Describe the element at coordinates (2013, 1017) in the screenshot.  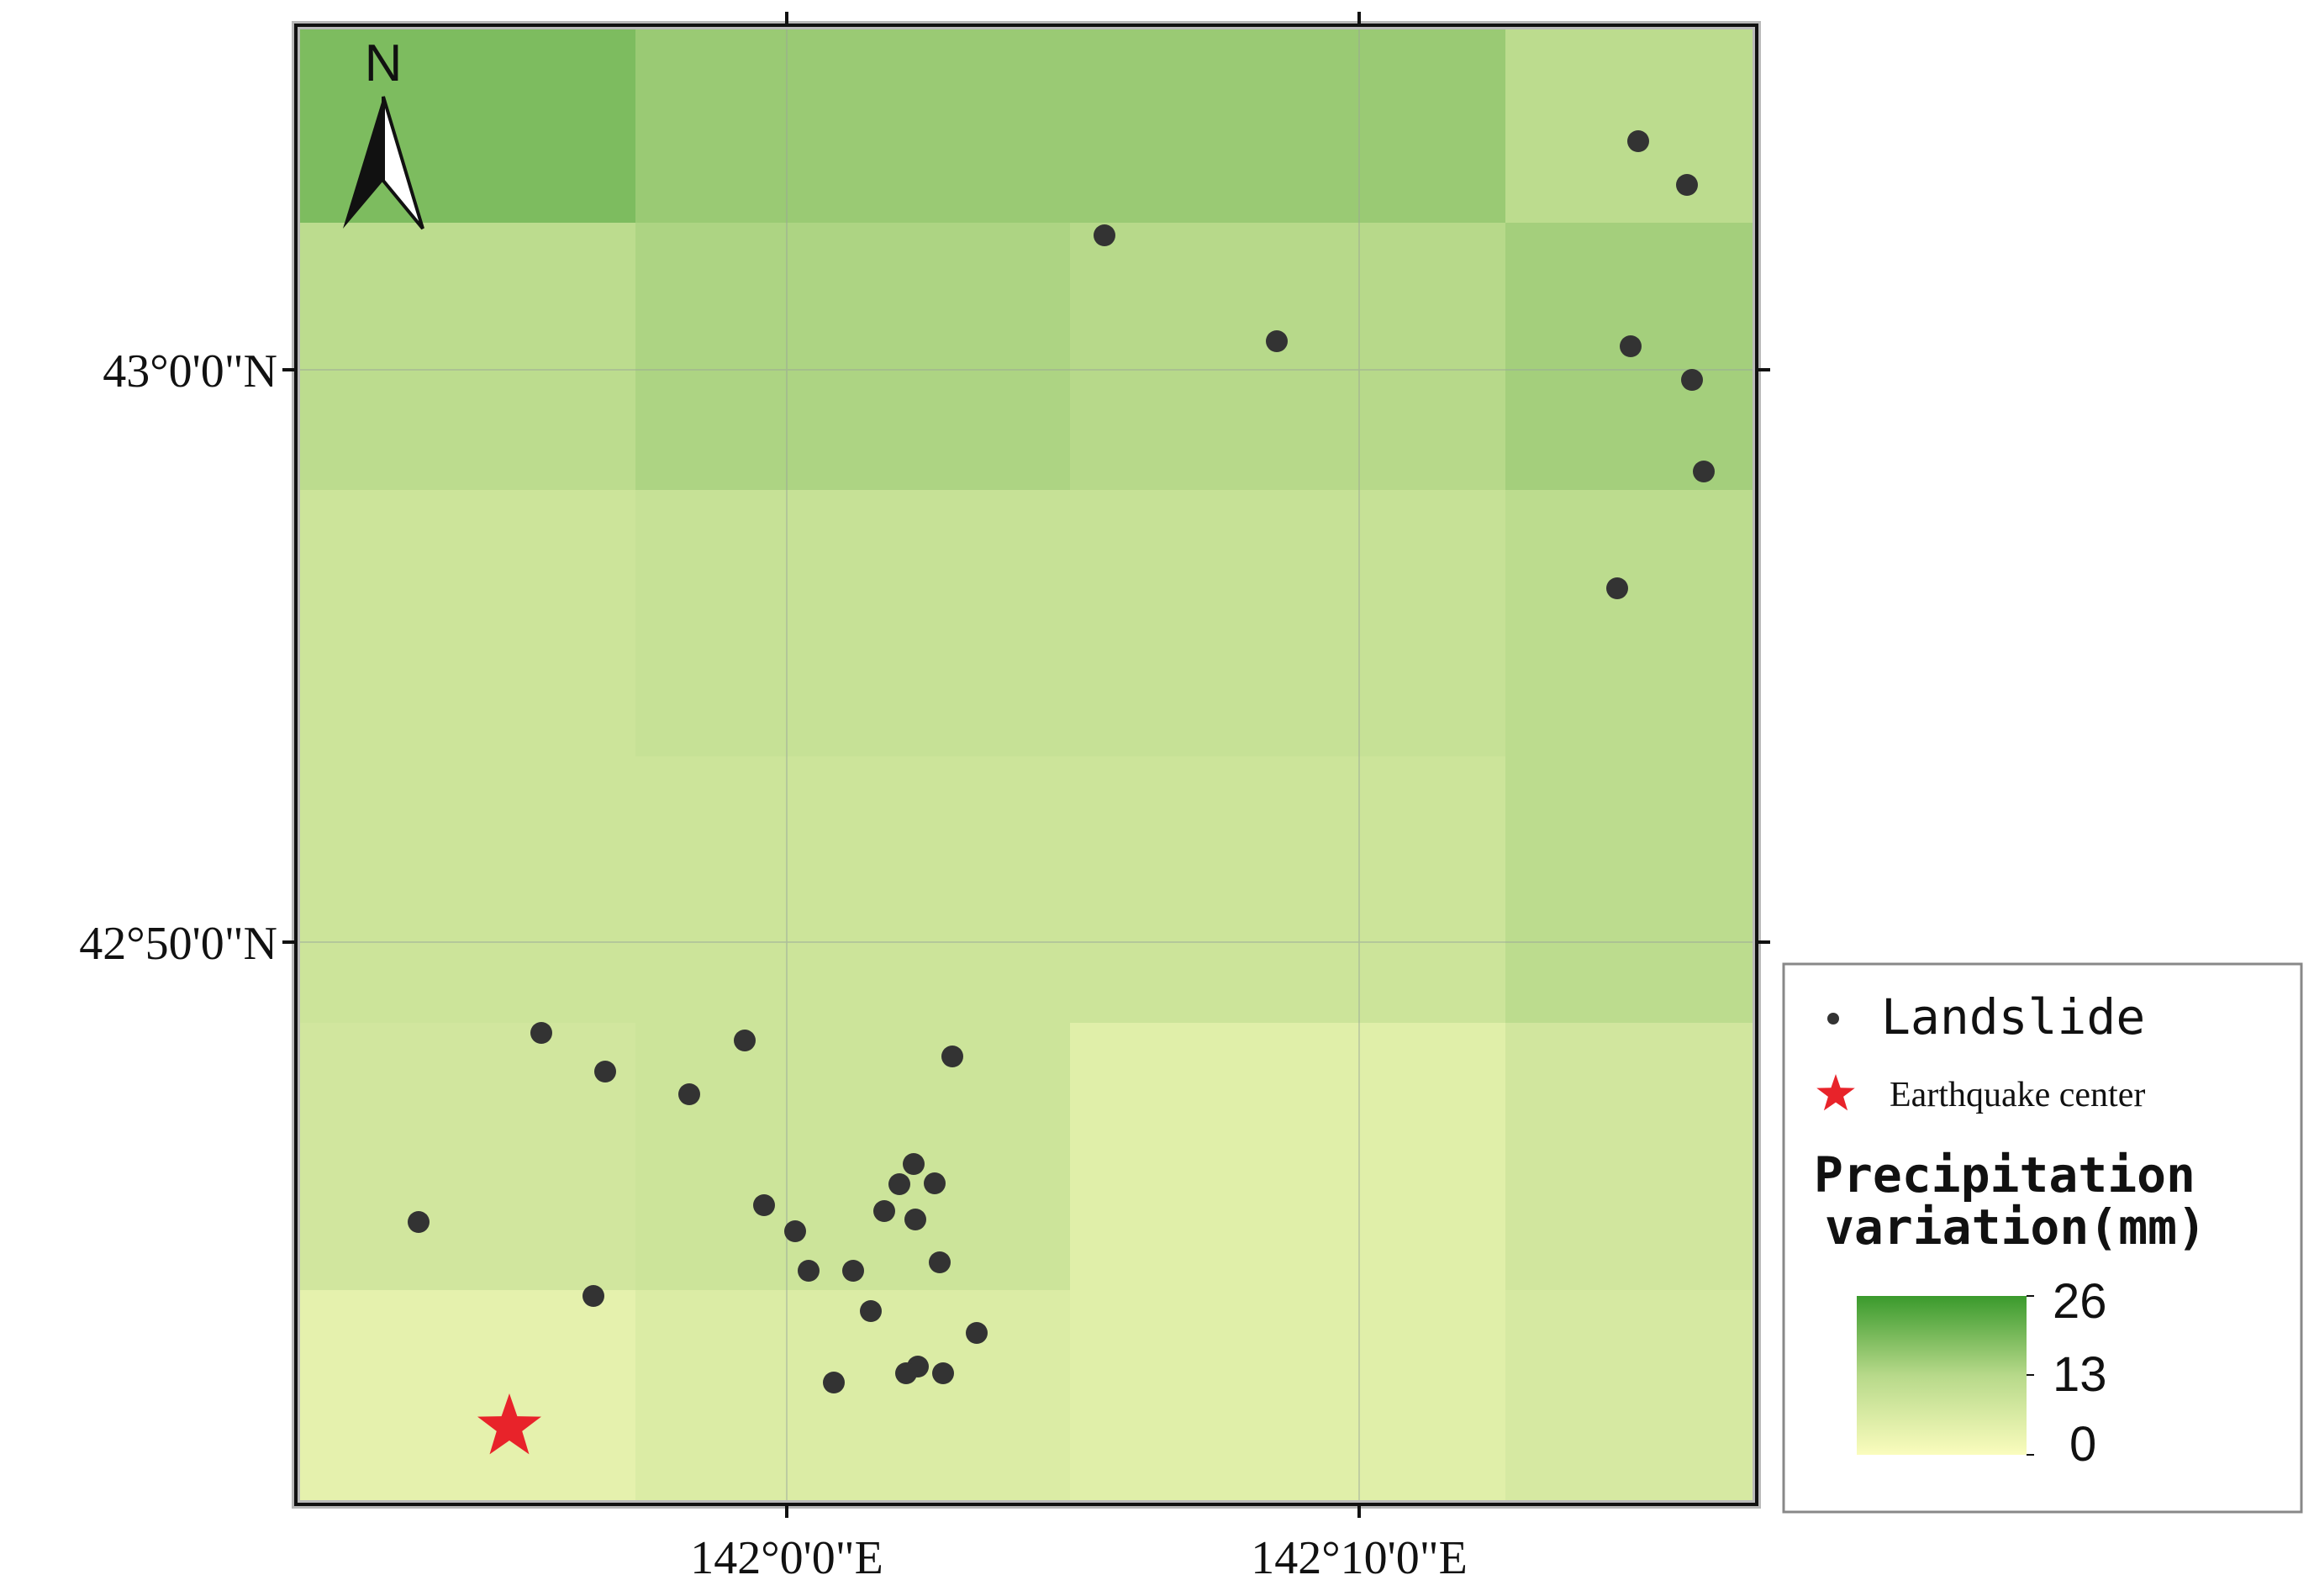
I see `legend-landslide-label: Landslide` at that location.